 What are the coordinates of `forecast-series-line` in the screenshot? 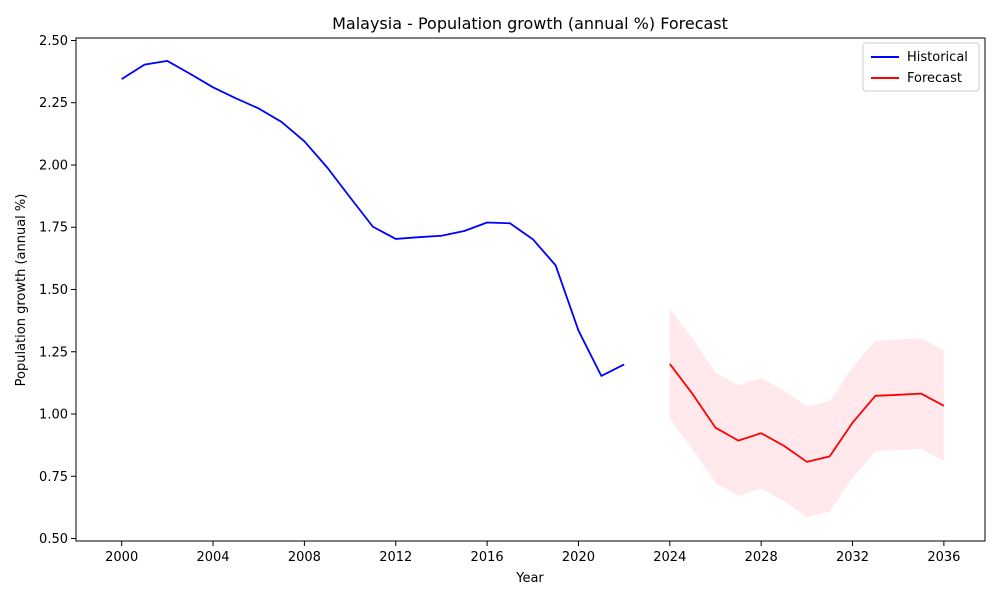 It's located at (807, 413).